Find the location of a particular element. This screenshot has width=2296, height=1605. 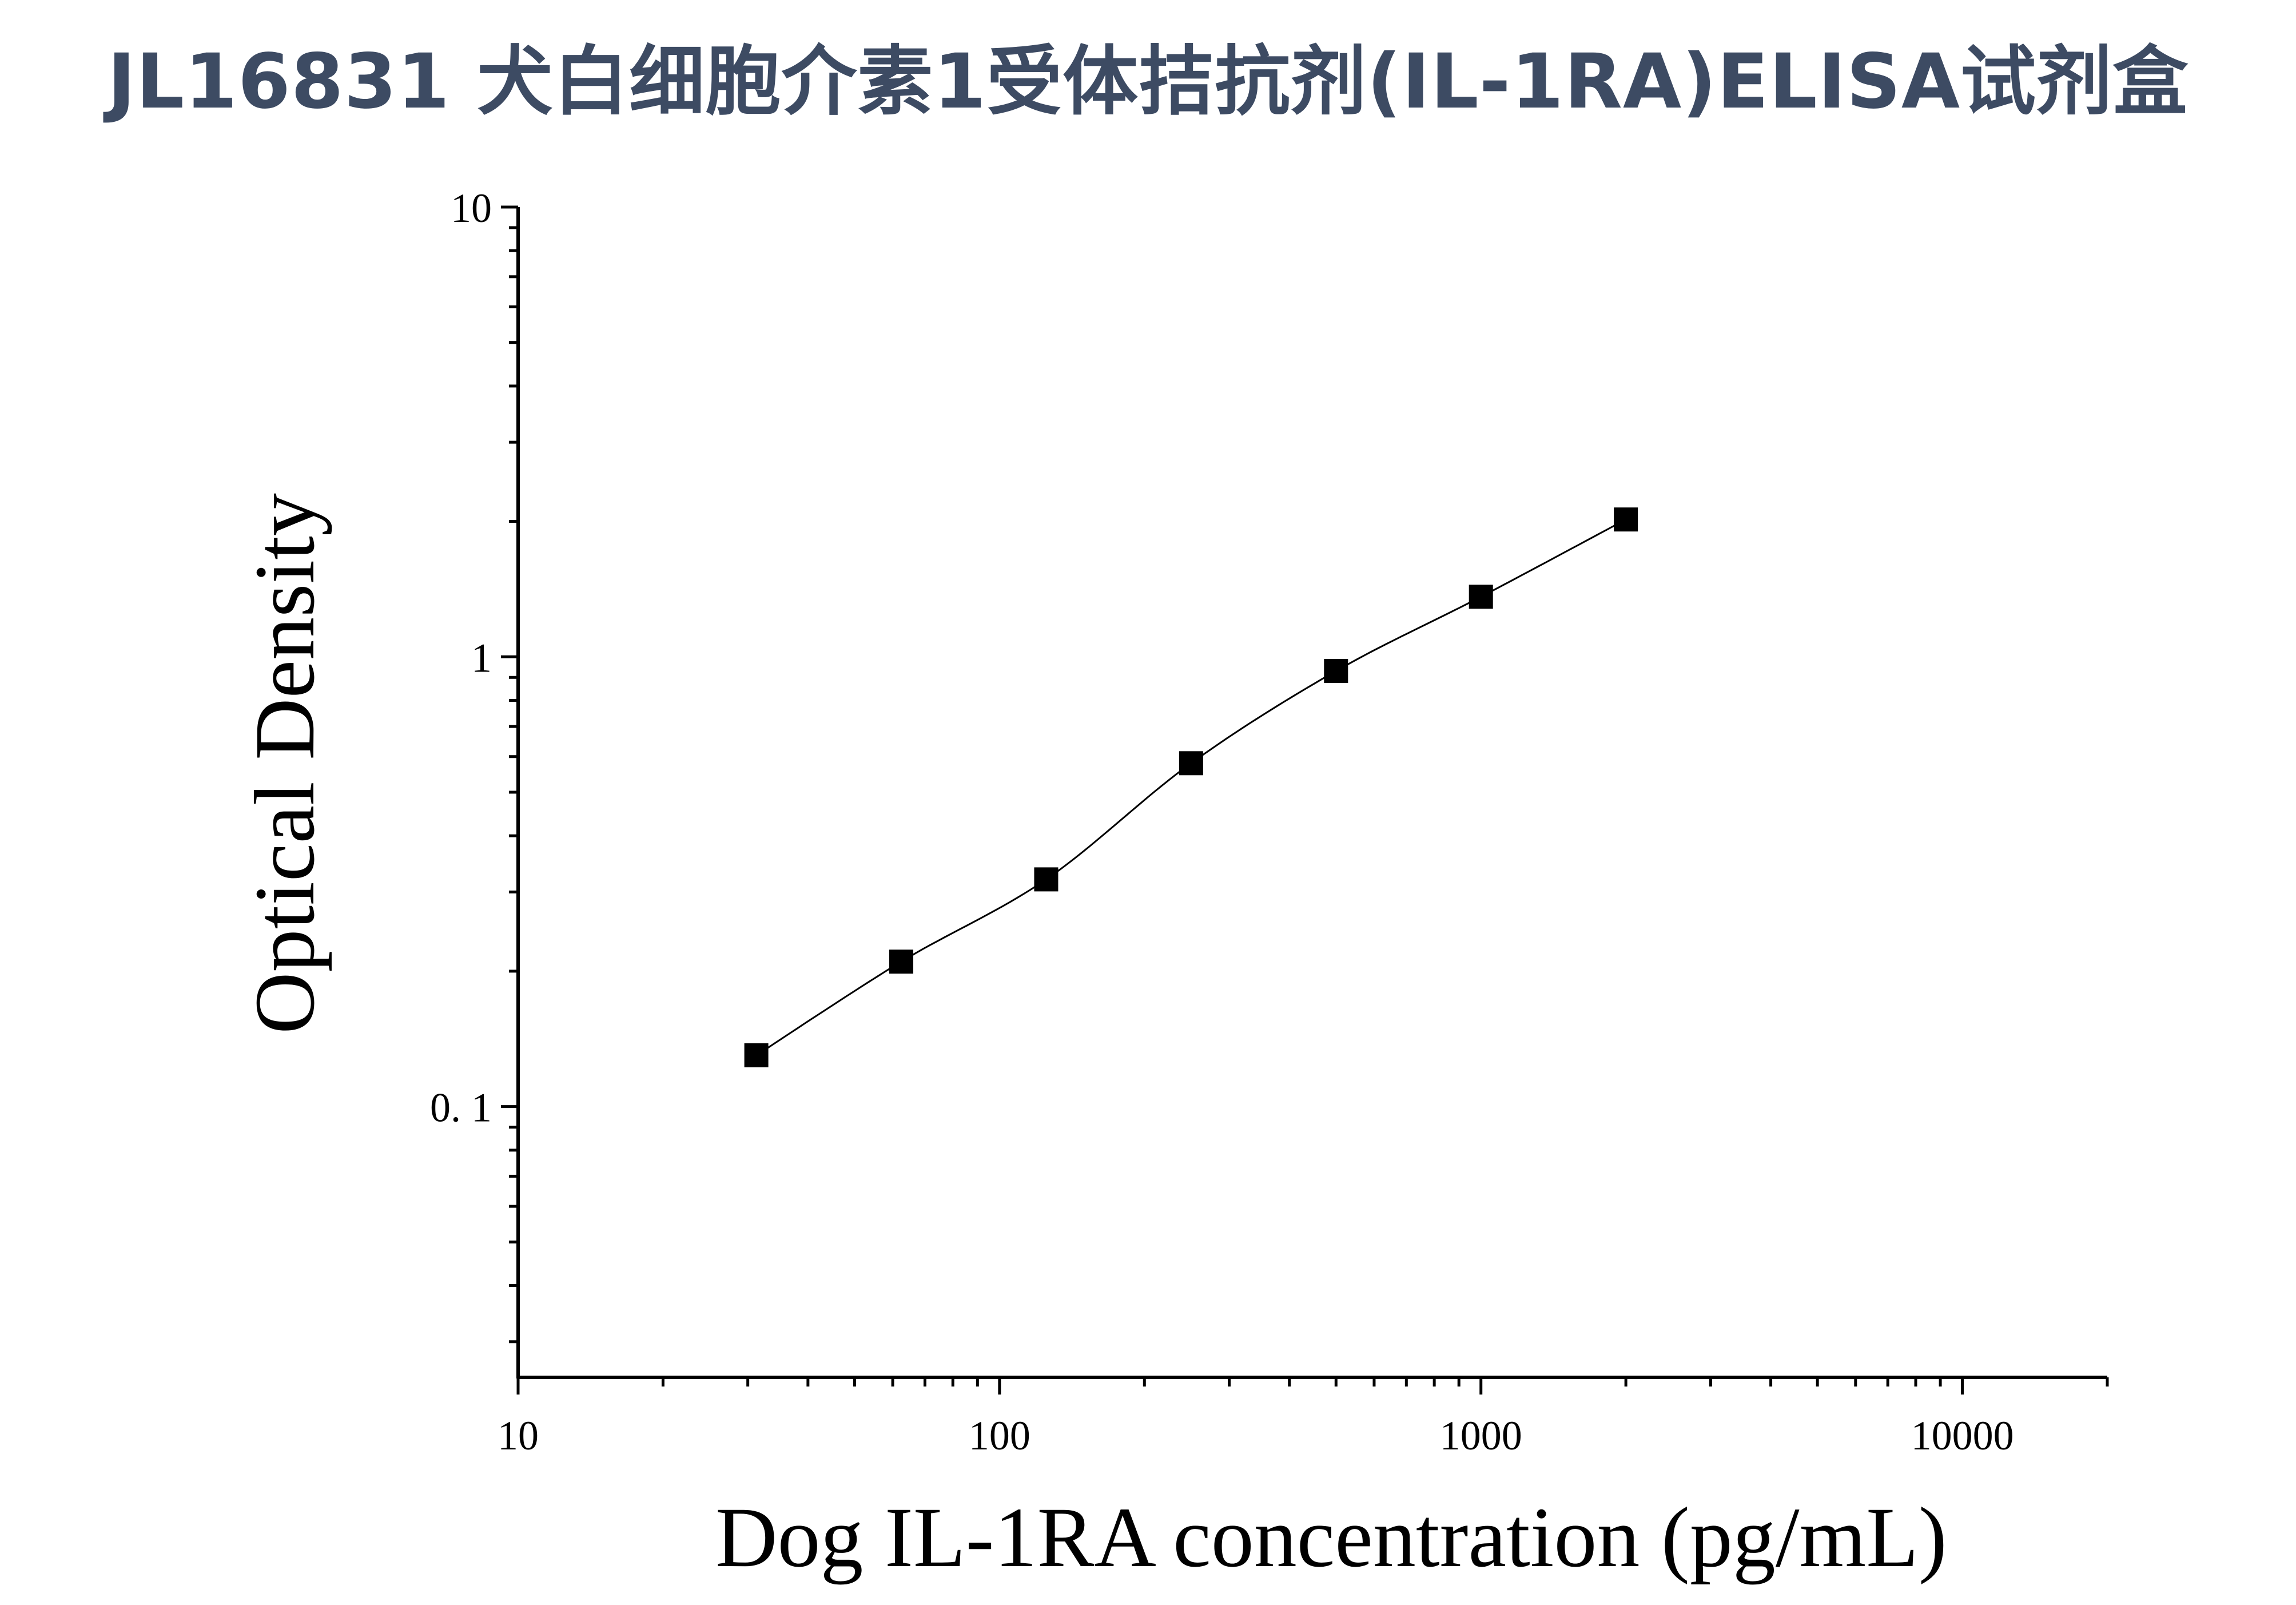

x-tick-label: 10000 is located at coordinates (1962, 1436).